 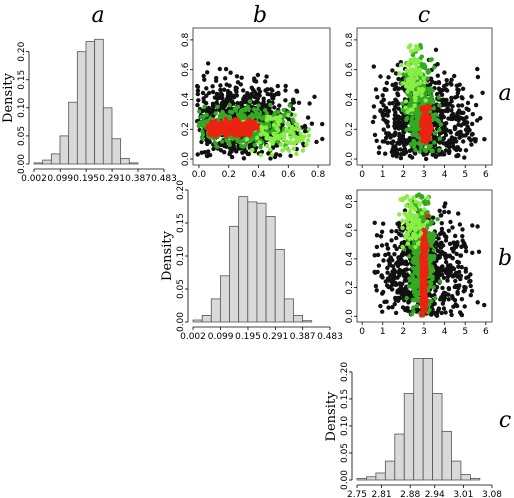 What do you see at coordinates (424, 332) in the screenshot?
I see `x-tick-label: 3` at bounding box center [424, 332].